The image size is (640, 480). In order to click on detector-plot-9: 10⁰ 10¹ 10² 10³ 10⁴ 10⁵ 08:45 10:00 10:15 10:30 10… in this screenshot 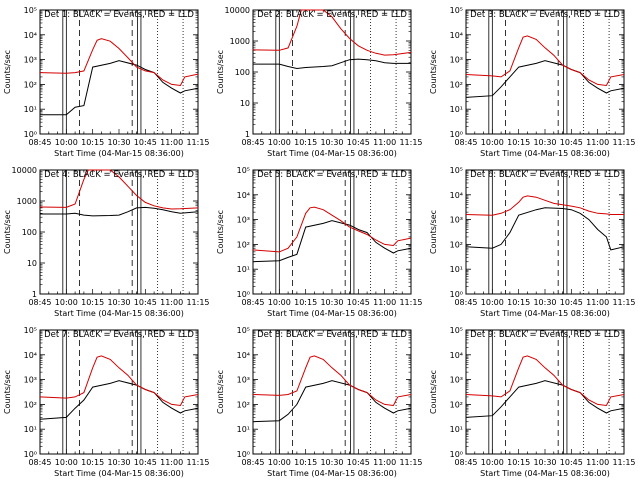, I will do `click(532, 402)`.